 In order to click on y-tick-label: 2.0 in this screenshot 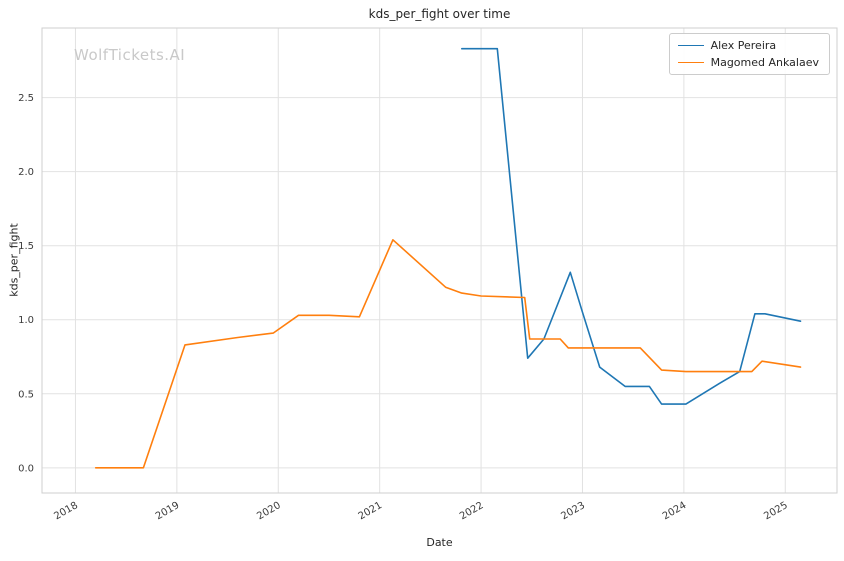, I will do `click(26, 172)`.